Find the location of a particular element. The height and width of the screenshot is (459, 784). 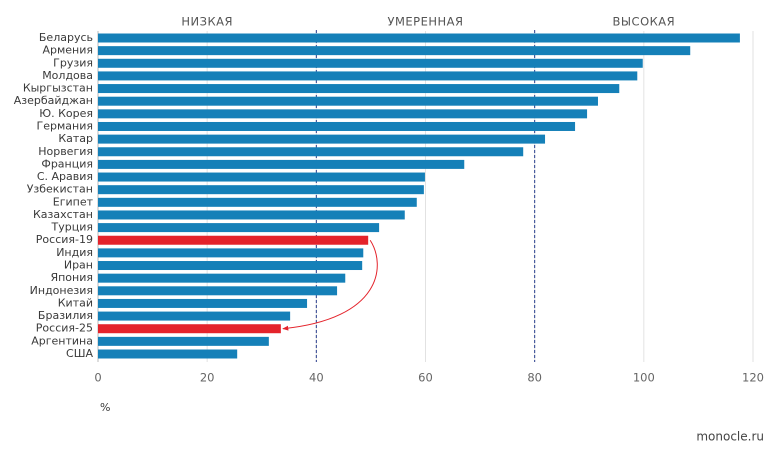

y-tick-label: Турция is located at coordinates (72, 227).